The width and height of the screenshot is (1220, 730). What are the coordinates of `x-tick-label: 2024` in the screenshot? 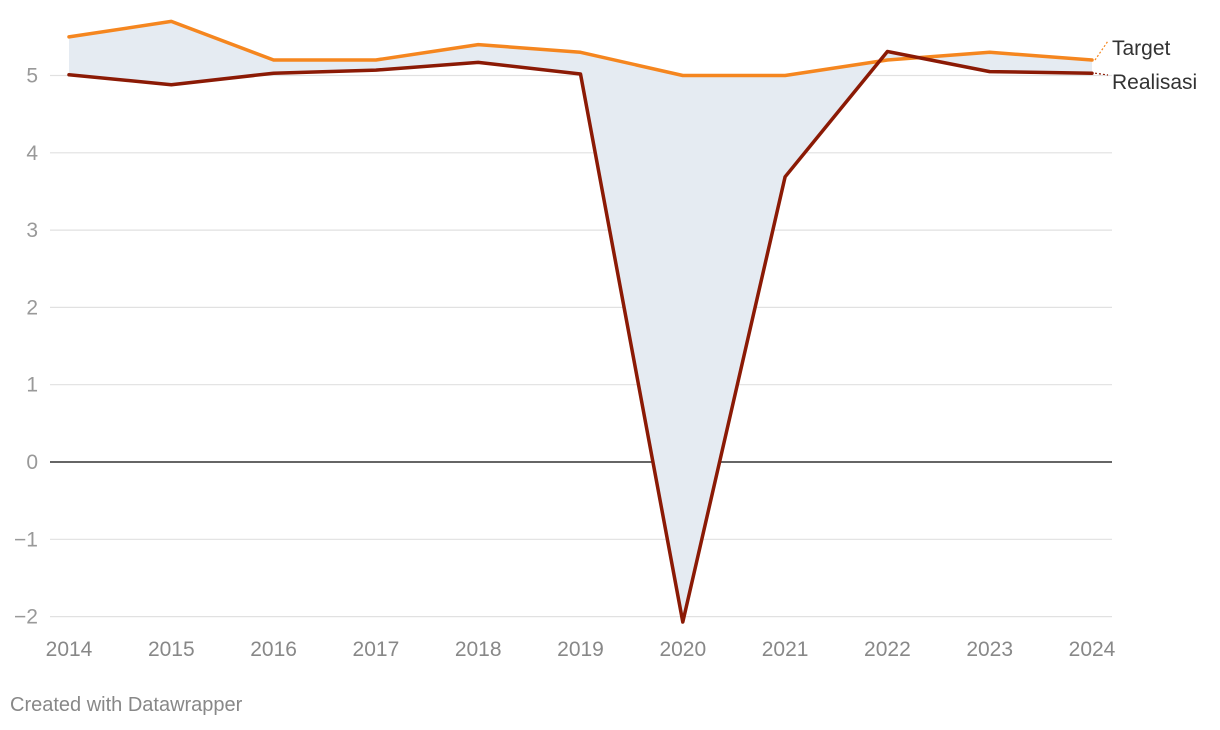 It's located at (1092, 649).